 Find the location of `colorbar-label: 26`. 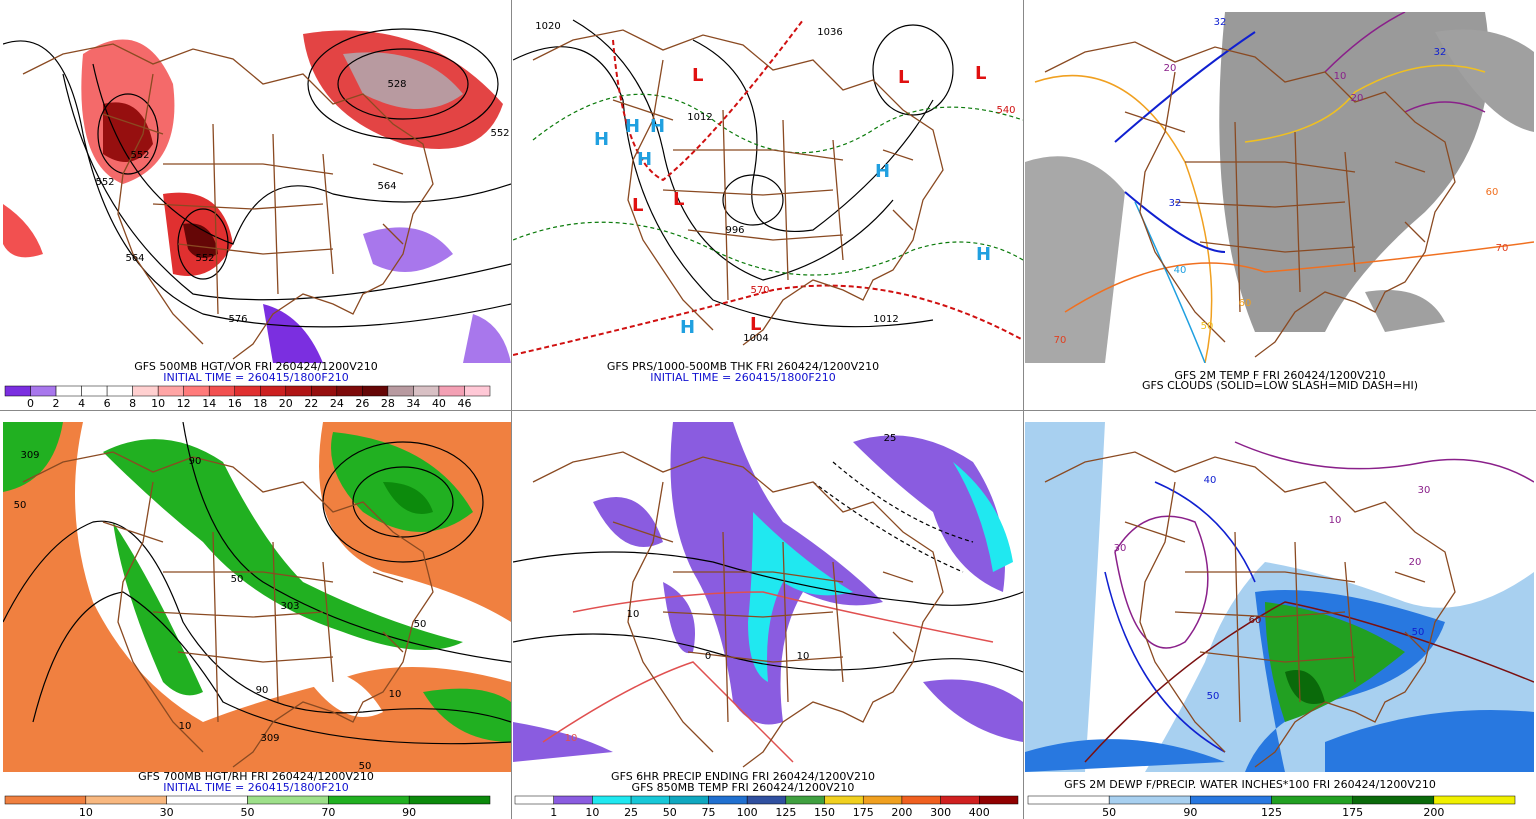

colorbar-label: 26 is located at coordinates (362, 403).